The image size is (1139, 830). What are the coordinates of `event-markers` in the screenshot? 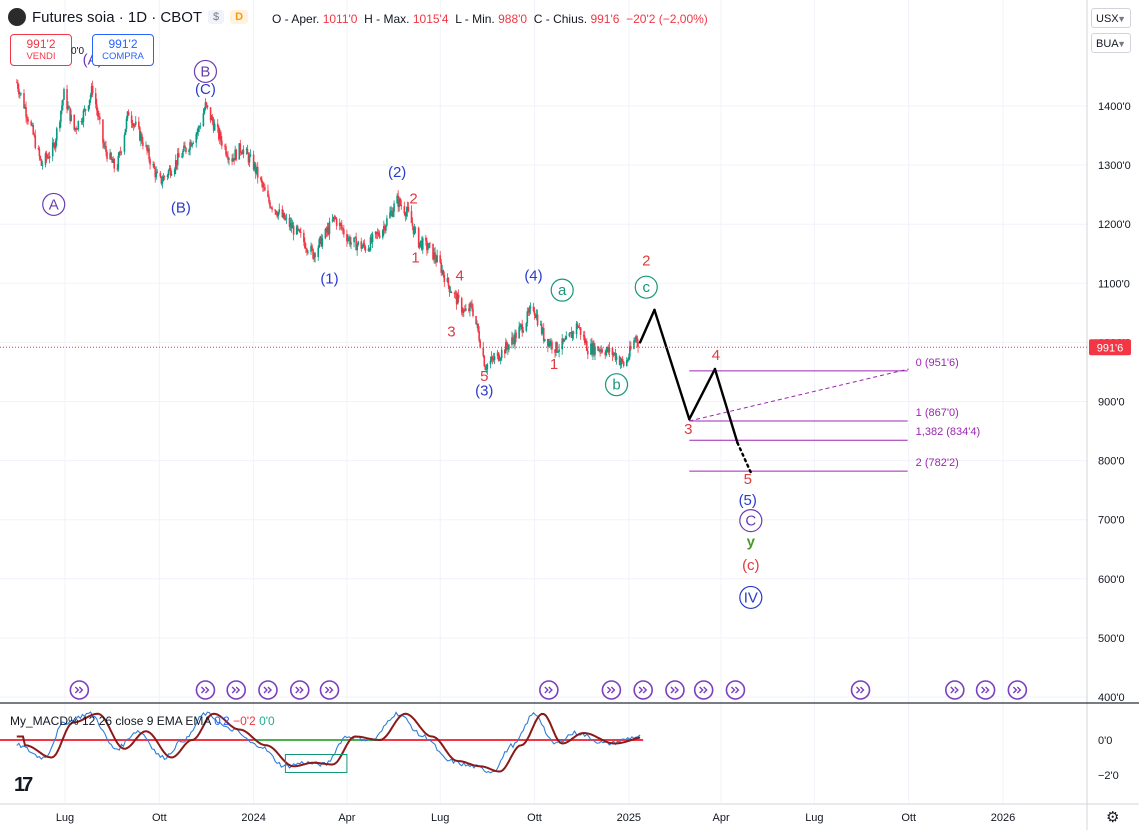 It's located at (548, 690).